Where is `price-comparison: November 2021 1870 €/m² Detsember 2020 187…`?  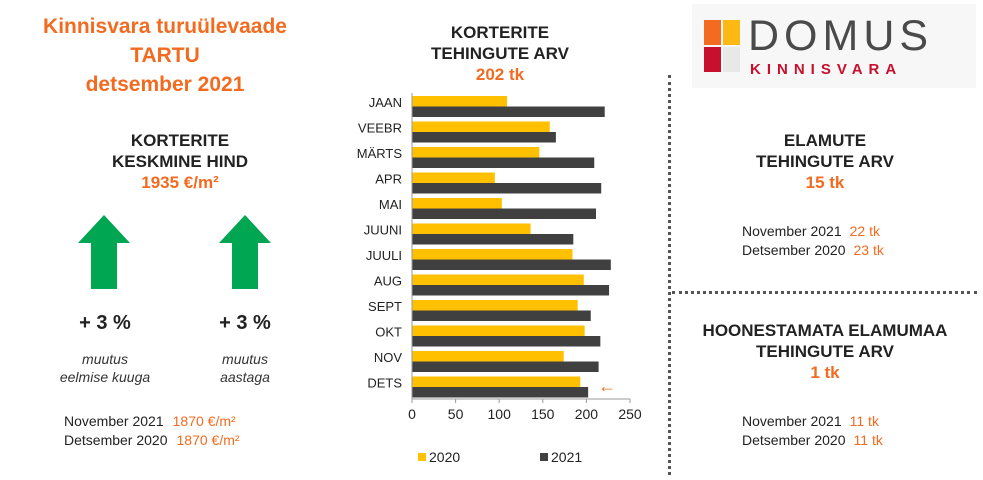 price-comparison: November 2021 1870 €/m² Detsember 2020 187… is located at coordinates (152, 431).